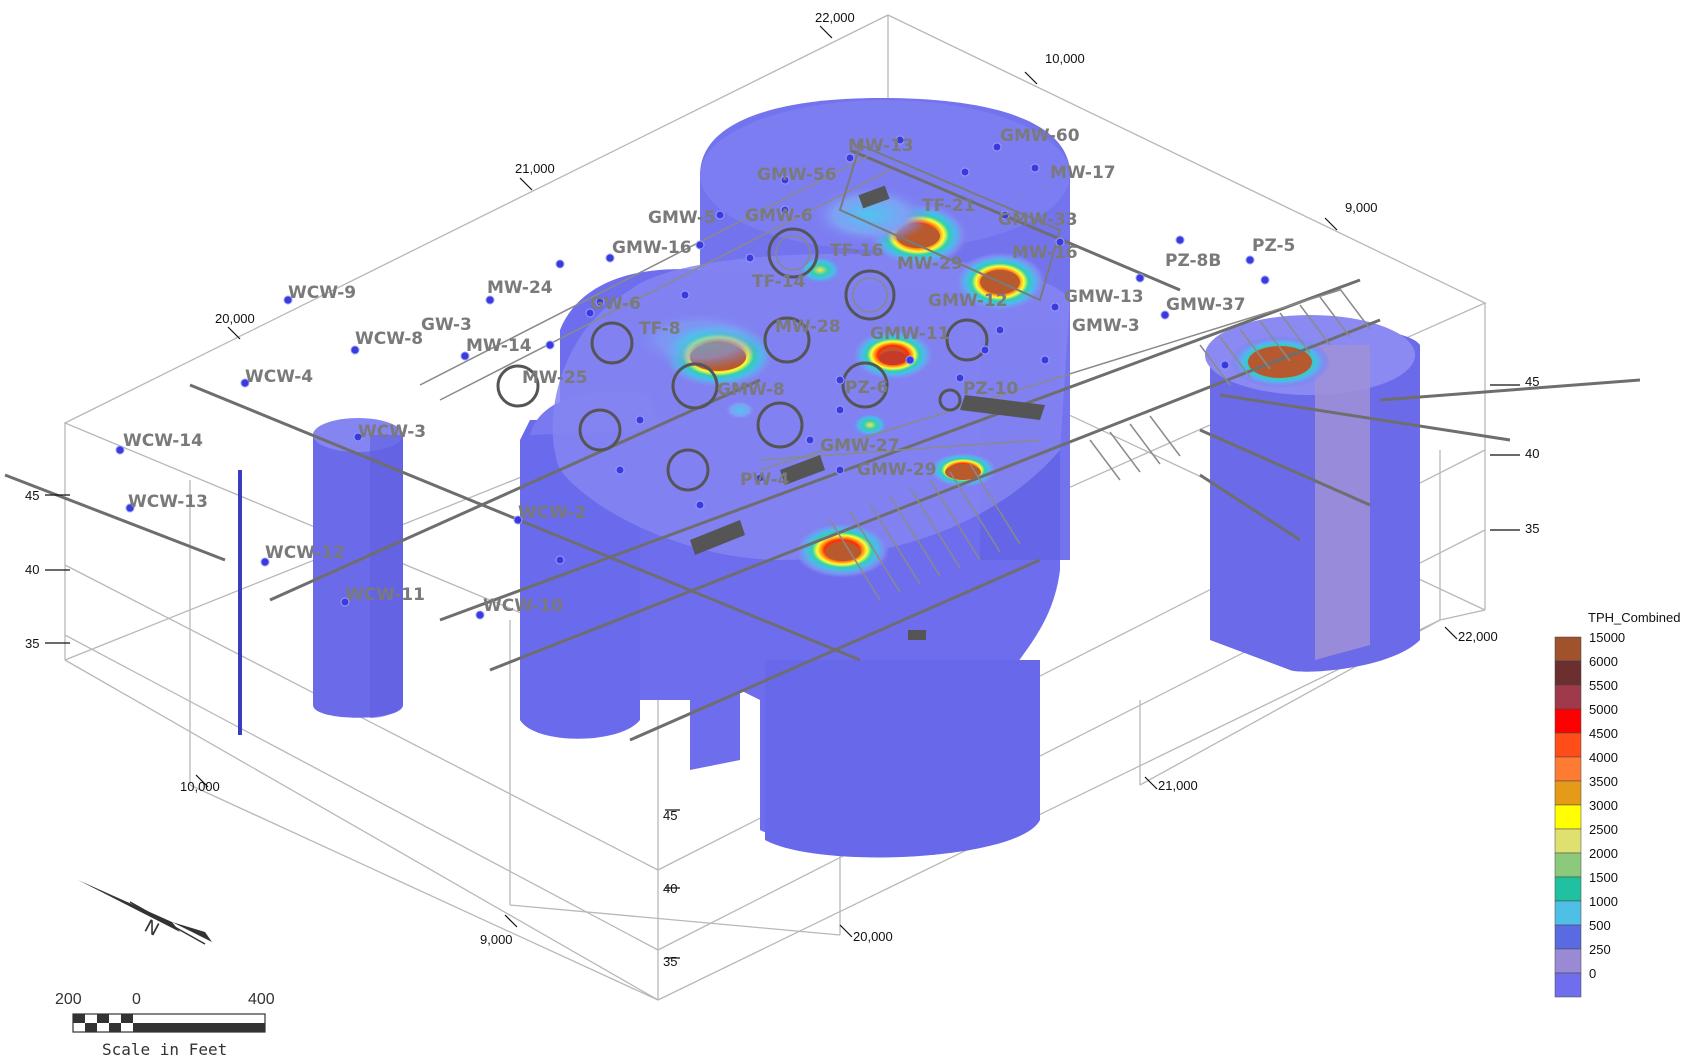 Image resolution: width=1700 pixels, height=1061 pixels. I want to click on easting-10000-top: 10,000, so click(1065, 58).